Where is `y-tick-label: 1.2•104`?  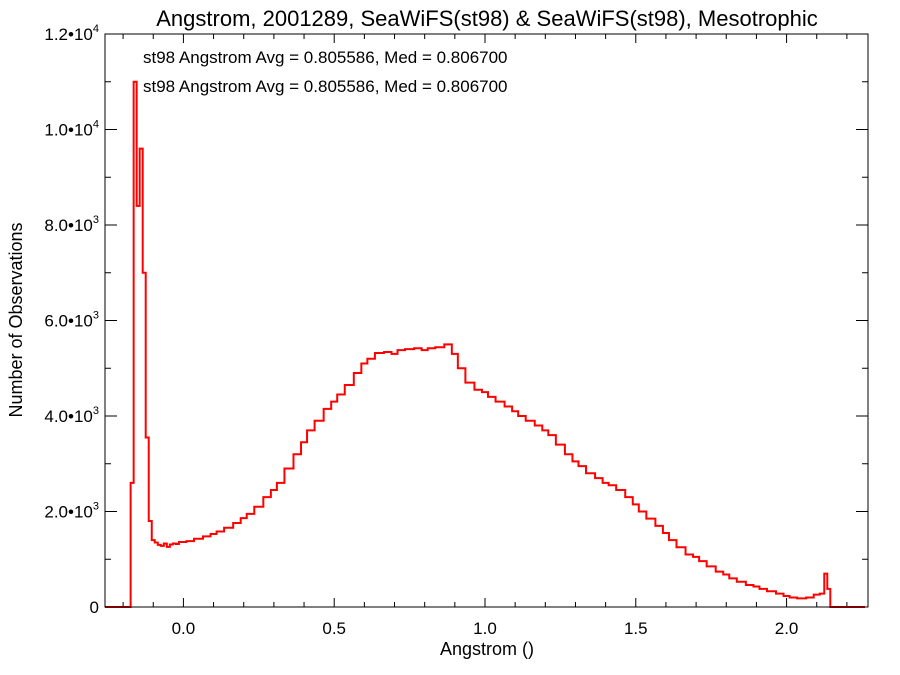 y-tick-label: 1.2•104 is located at coordinates (71, 33).